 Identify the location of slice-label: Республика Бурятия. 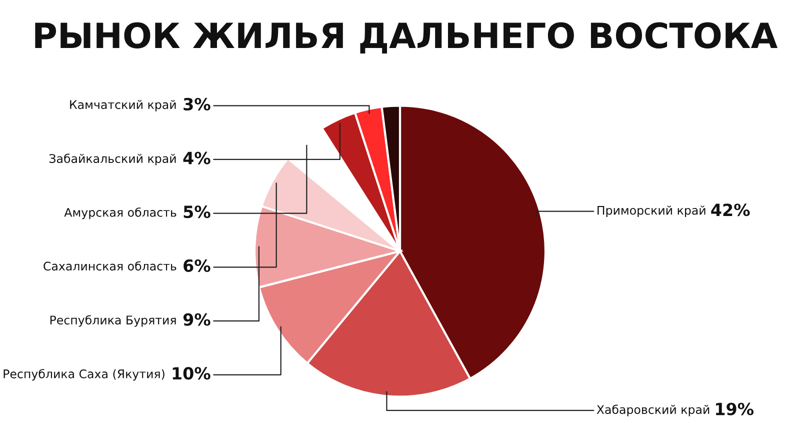
(113, 321).